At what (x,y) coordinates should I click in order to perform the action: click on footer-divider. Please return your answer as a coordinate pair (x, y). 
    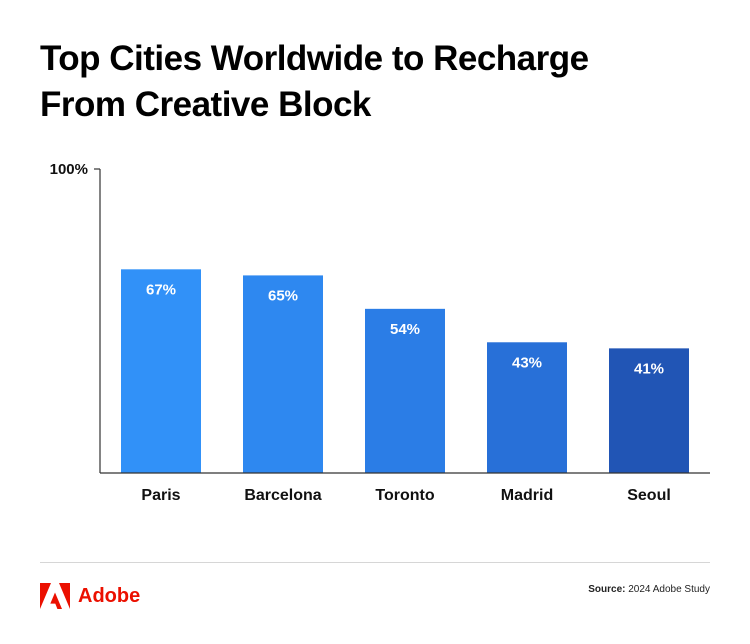
    Looking at the image, I should click on (375, 562).